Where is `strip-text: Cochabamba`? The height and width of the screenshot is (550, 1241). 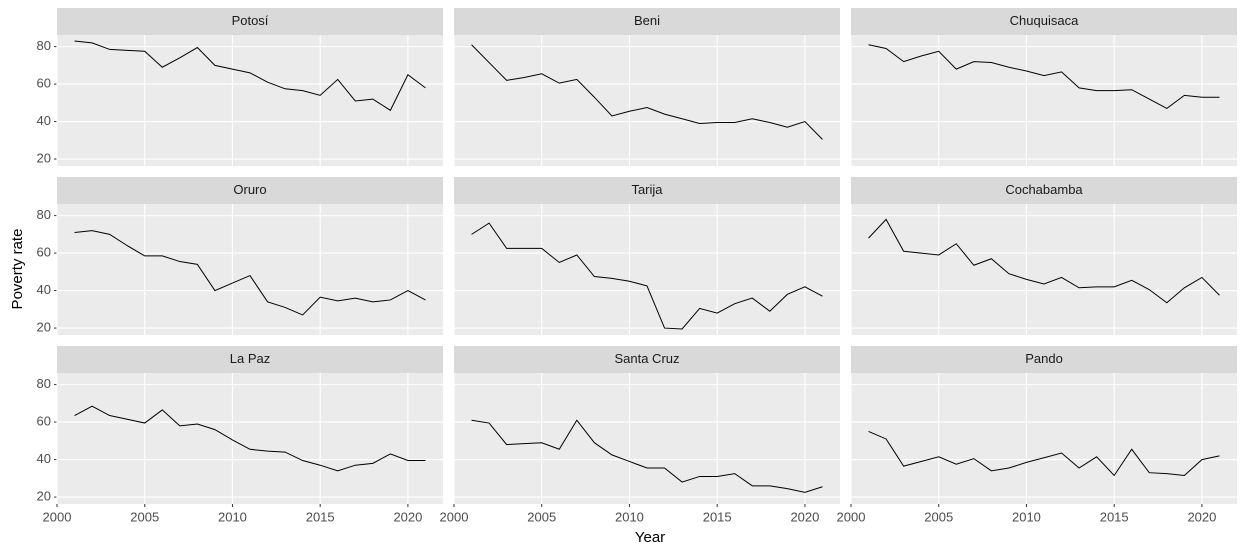 strip-text: Cochabamba is located at coordinates (1044, 189).